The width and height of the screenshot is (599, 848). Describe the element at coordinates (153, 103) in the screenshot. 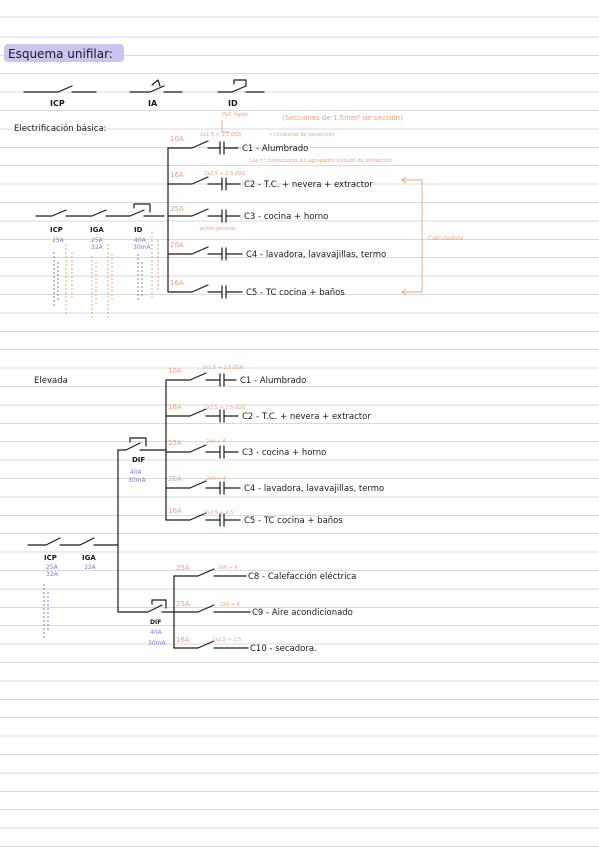

I see `svg-text: IA` at that location.